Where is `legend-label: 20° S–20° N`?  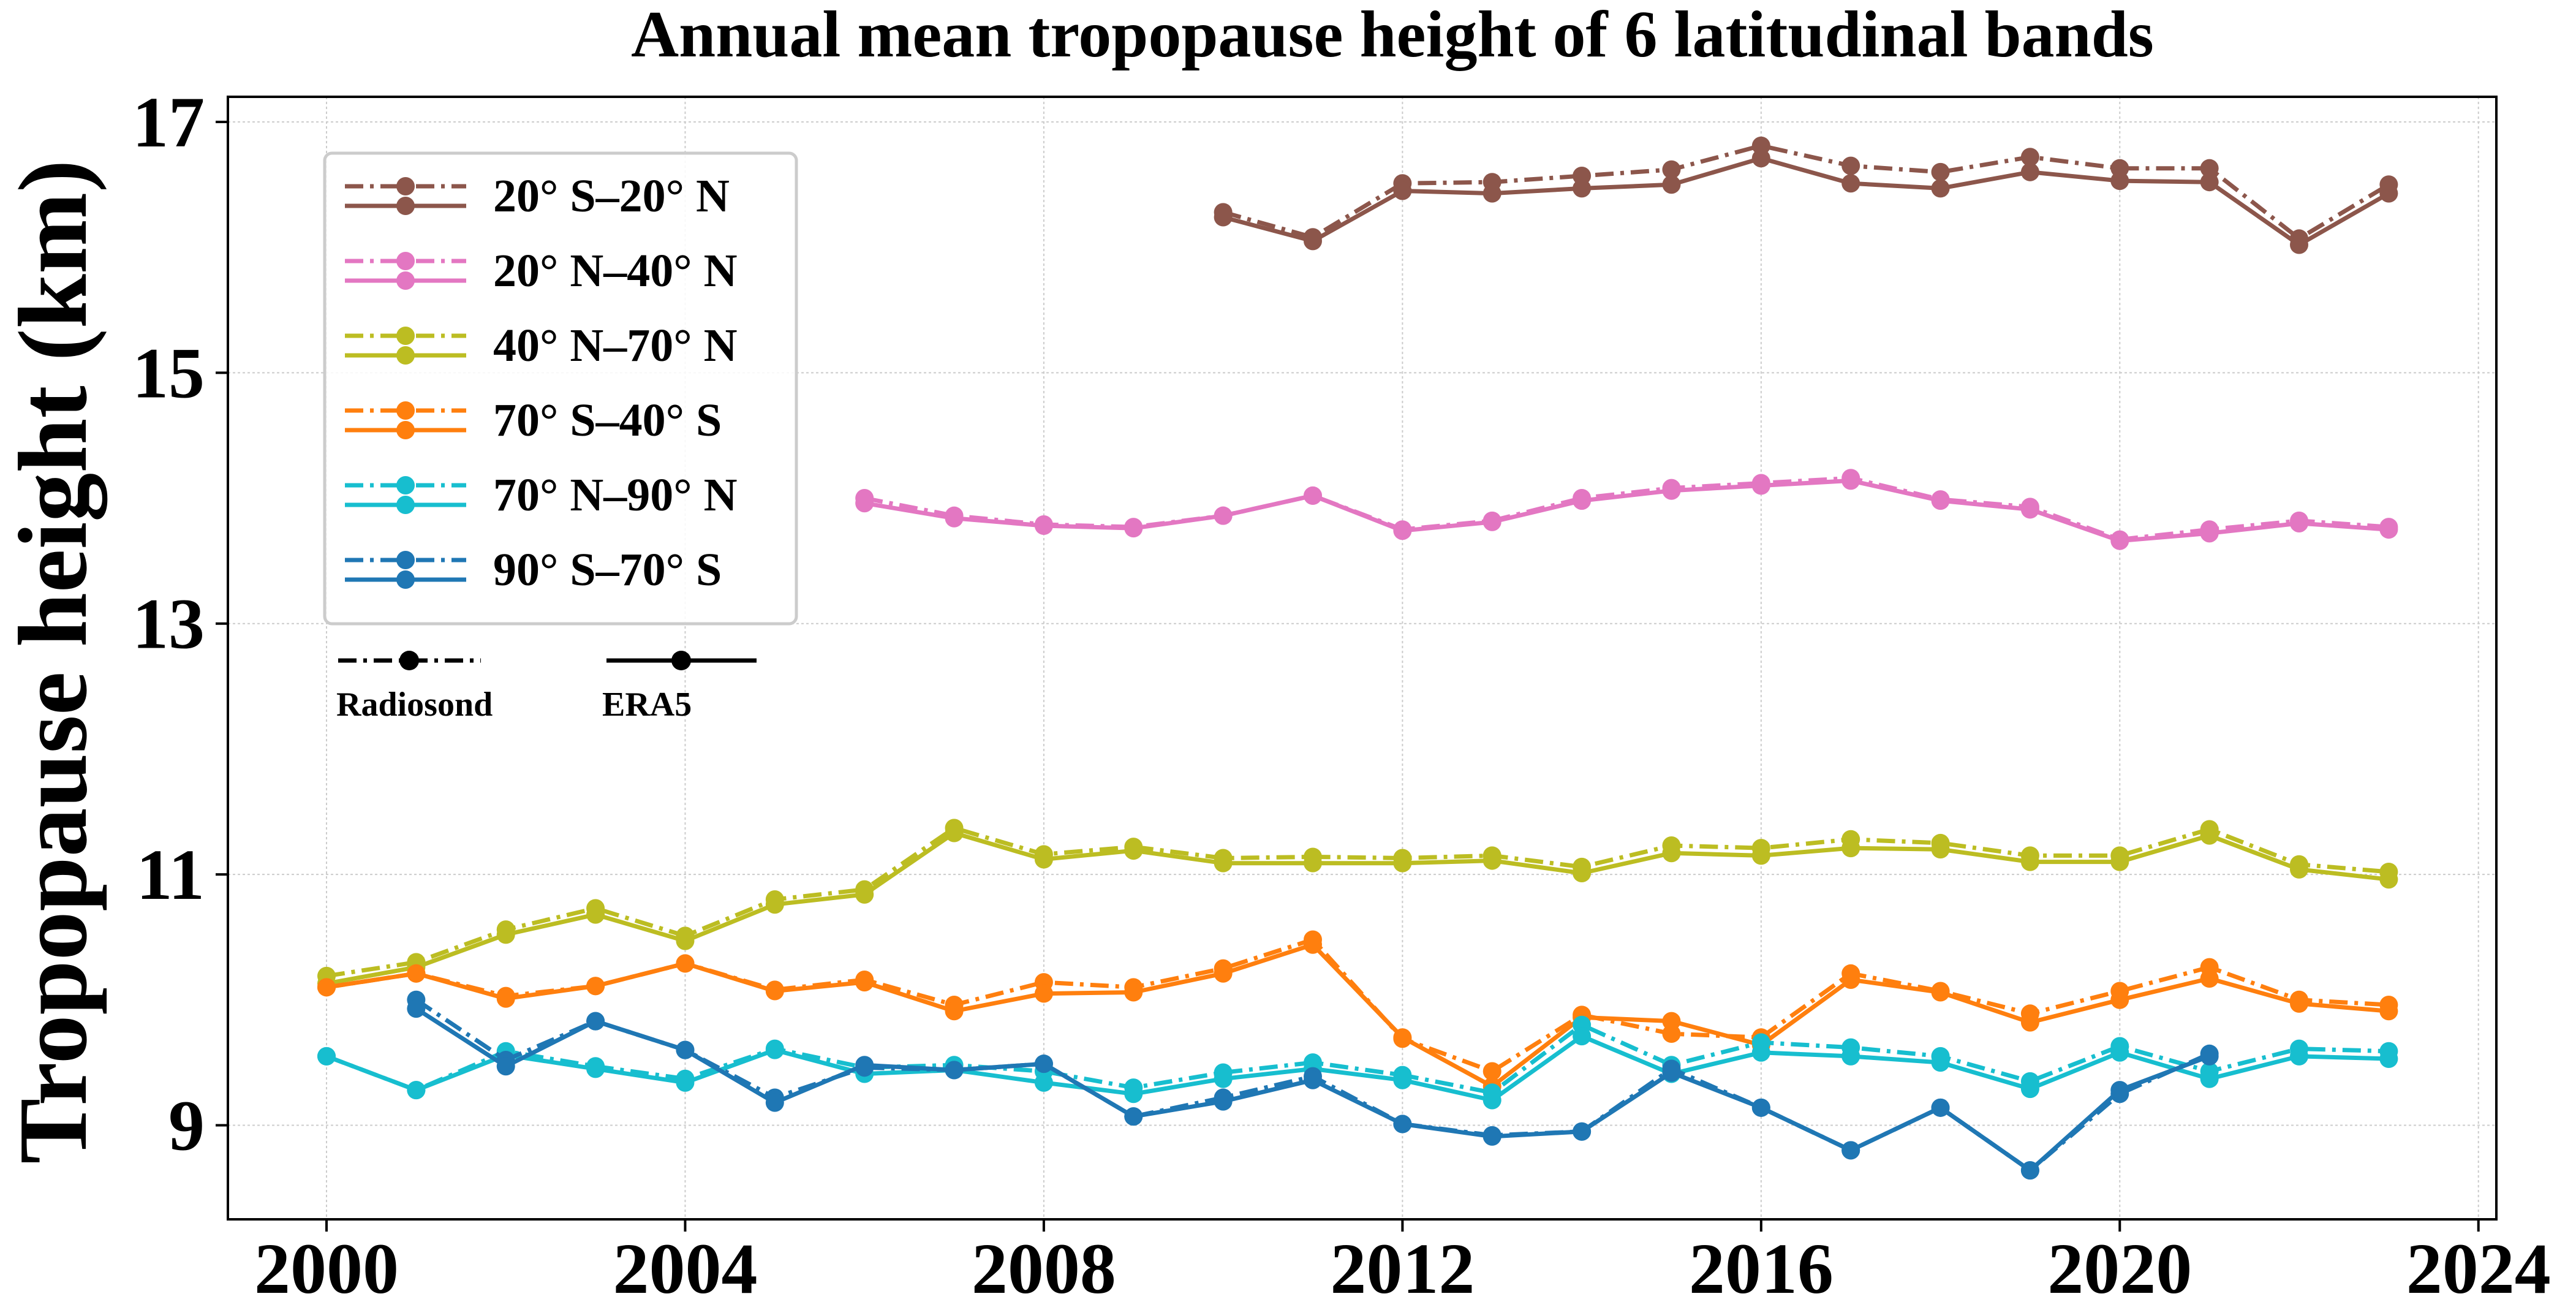
legend-label: 20° S–20° N is located at coordinates (611, 196).